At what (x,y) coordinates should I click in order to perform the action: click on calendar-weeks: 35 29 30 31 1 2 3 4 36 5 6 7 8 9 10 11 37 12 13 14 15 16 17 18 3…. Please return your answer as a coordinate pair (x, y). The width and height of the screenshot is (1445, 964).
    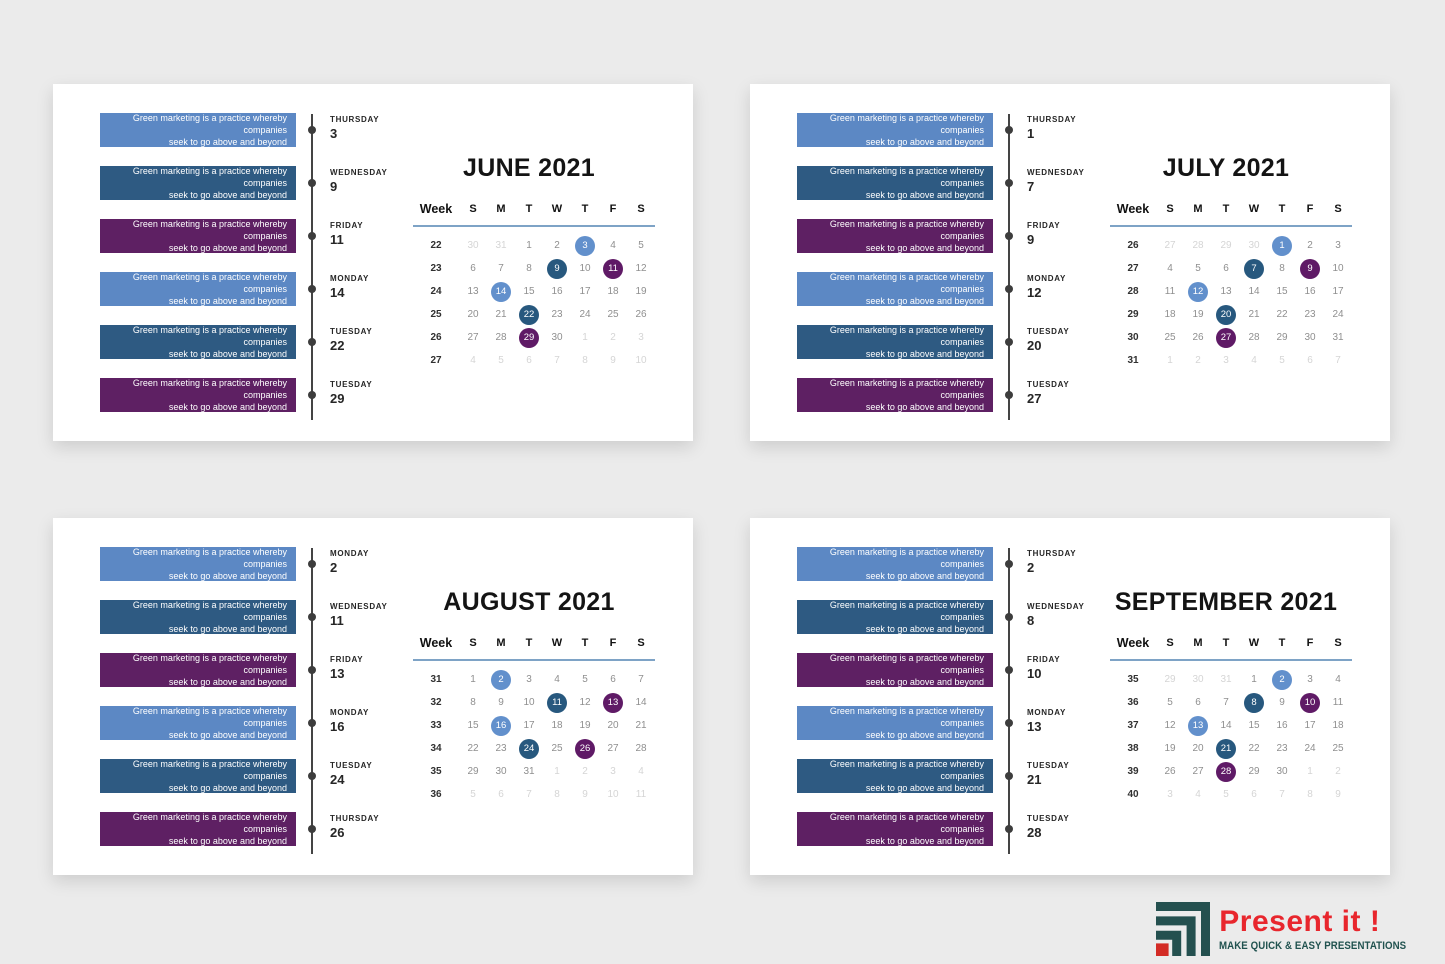
    Looking at the image, I should click on (1231, 737).